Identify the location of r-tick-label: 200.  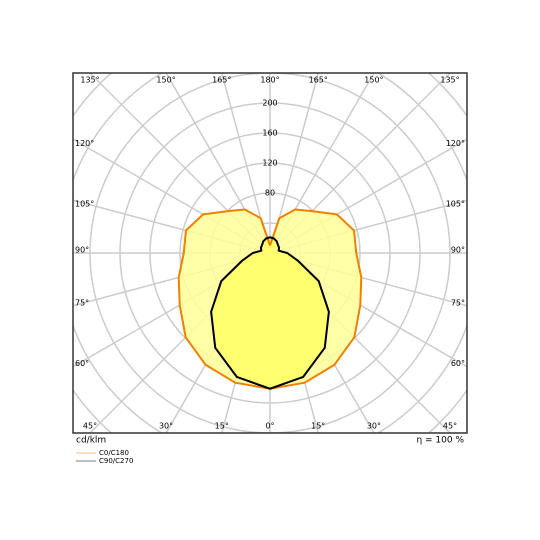
(269, 103).